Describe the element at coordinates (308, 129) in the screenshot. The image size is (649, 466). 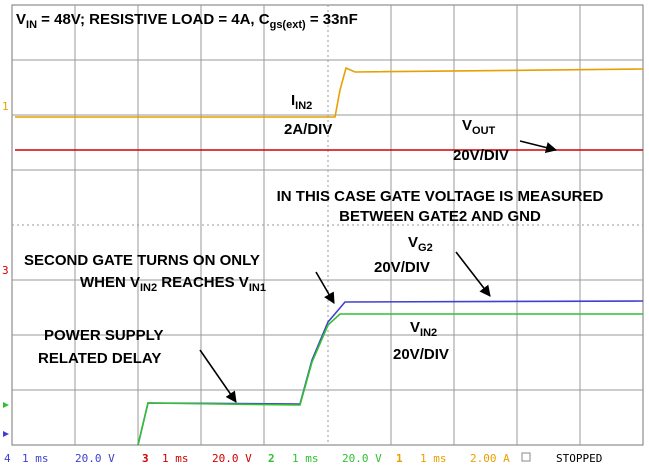
I see `iin2-scale: 2A/DIV` at that location.